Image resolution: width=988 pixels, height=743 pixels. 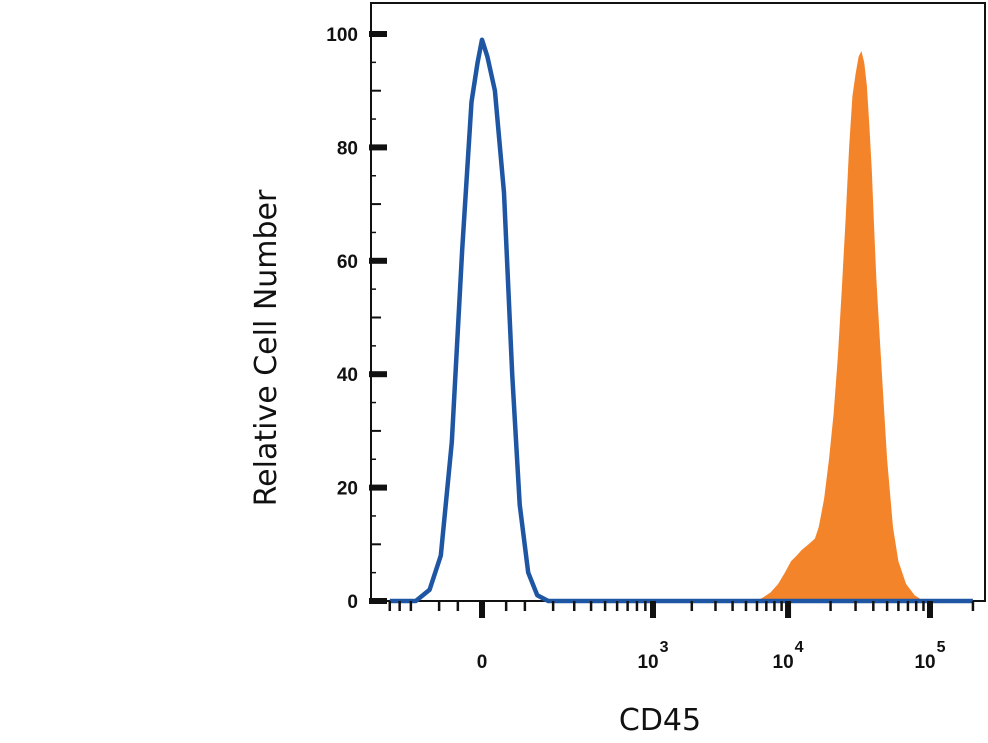 I want to click on y-tick-label: 40, so click(x=347, y=375).